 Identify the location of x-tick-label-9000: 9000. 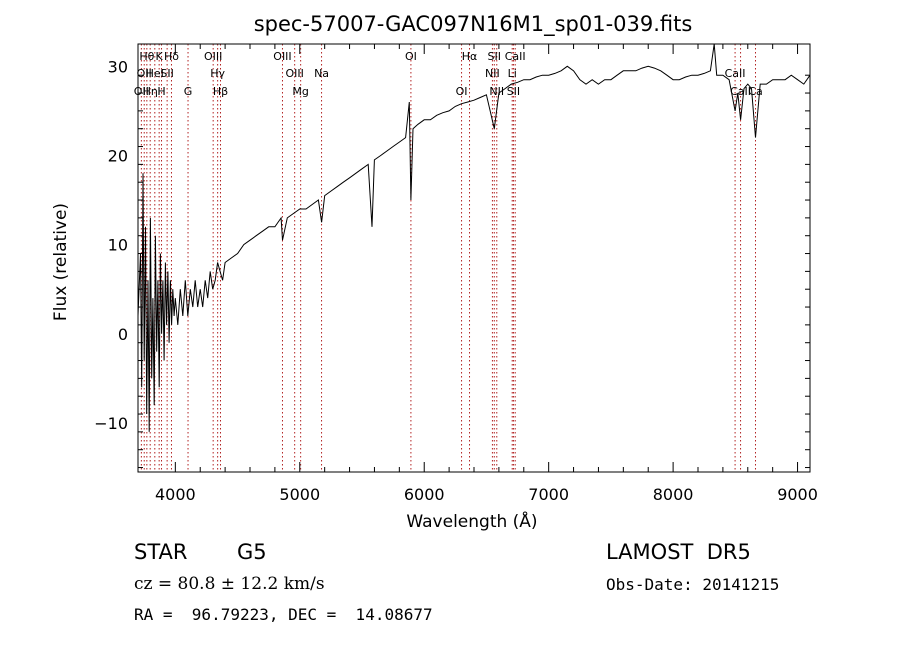
(797, 494).